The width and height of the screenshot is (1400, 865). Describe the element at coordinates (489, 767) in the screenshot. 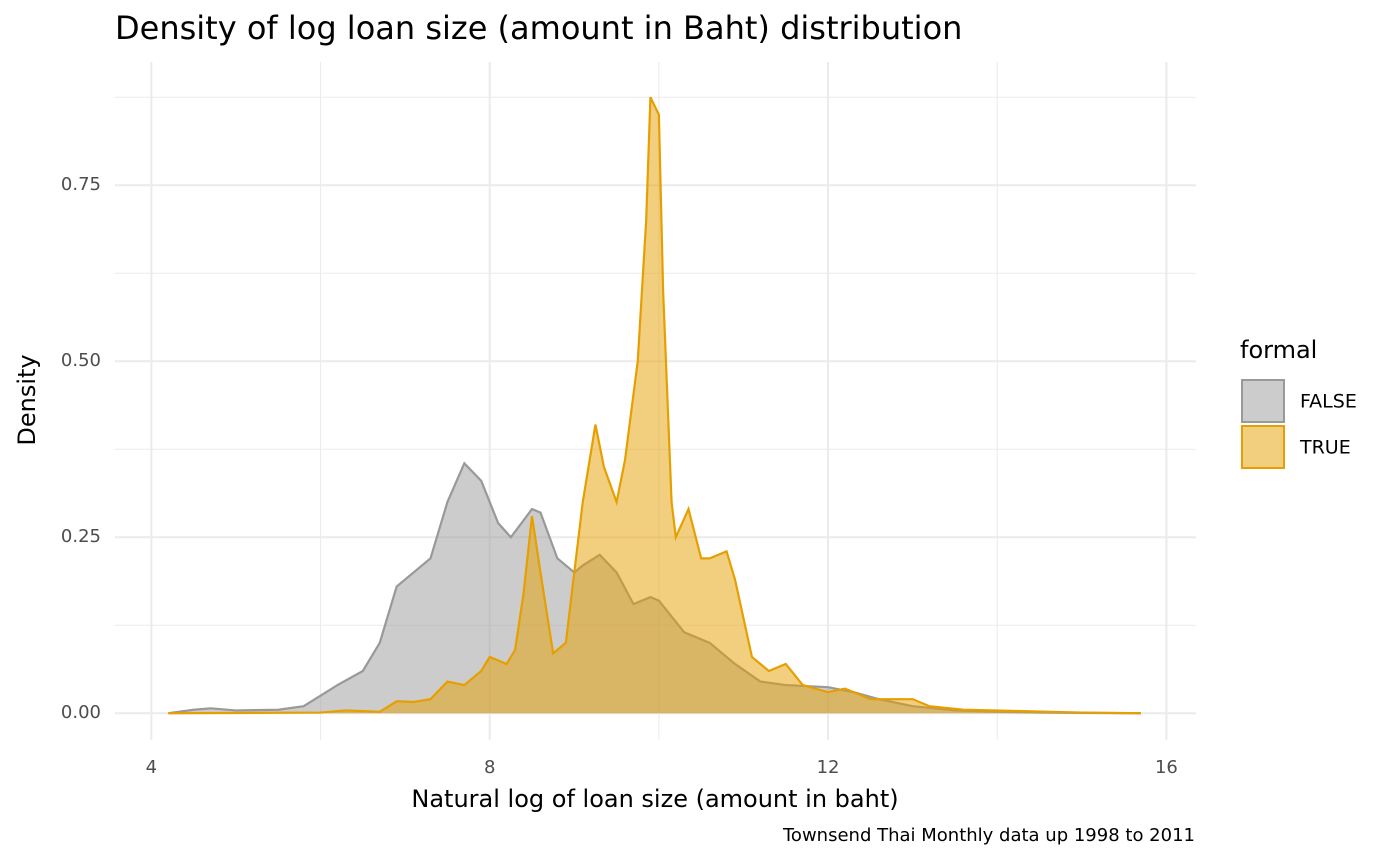

I see `x-tick-label: 8` at that location.